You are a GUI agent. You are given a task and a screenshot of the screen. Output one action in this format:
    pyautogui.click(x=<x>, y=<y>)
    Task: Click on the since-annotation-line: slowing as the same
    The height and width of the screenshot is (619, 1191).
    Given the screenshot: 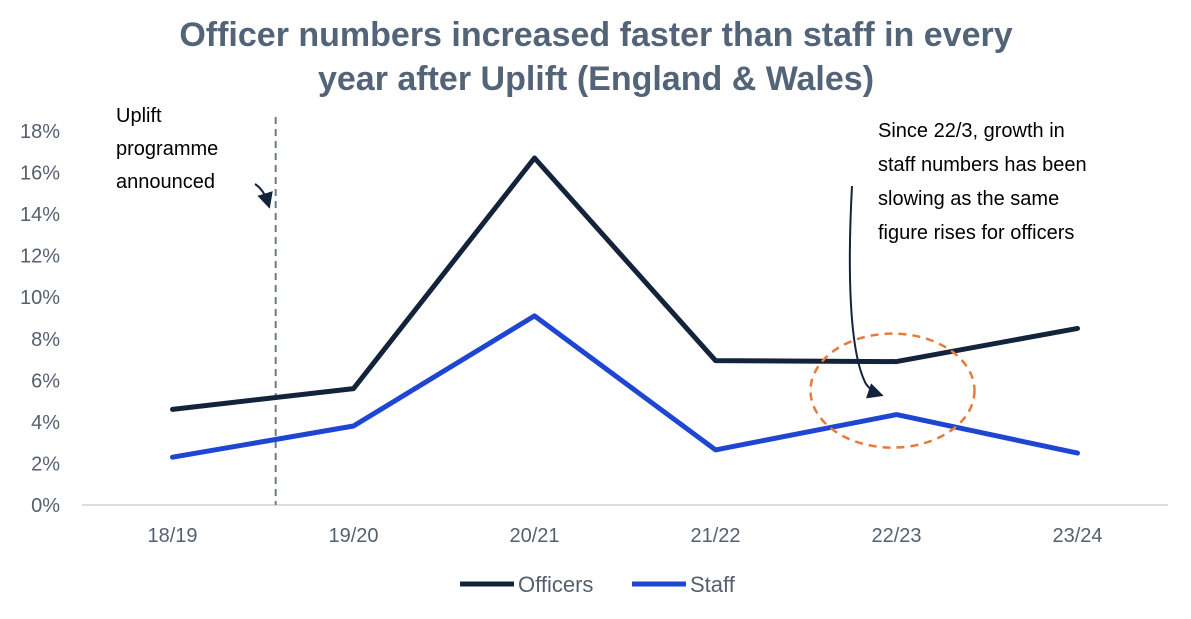 What is the action you would take?
    pyautogui.click(x=968, y=199)
    